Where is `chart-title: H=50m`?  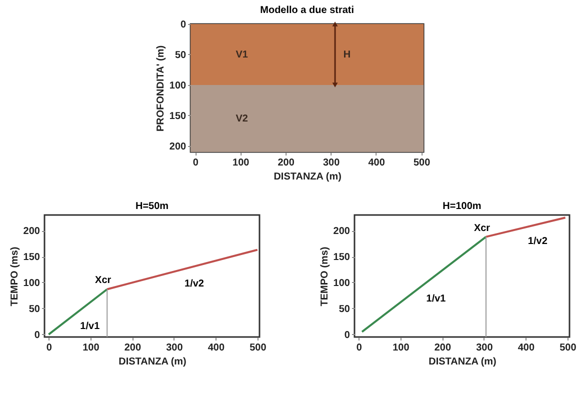 chart-title: H=50m is located at coordinates (152, 206).